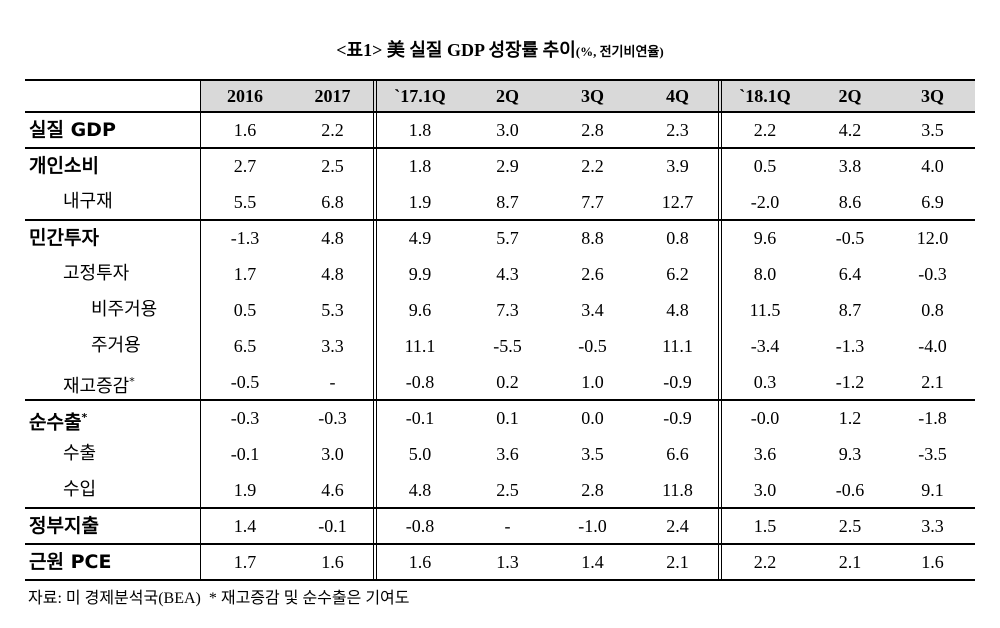 This screenshot has height=628, width=1000. What do you see at coordinates (765, 202) in the screenshot?
I see `value-cell: -2.0` at bounding box center [765, 202].